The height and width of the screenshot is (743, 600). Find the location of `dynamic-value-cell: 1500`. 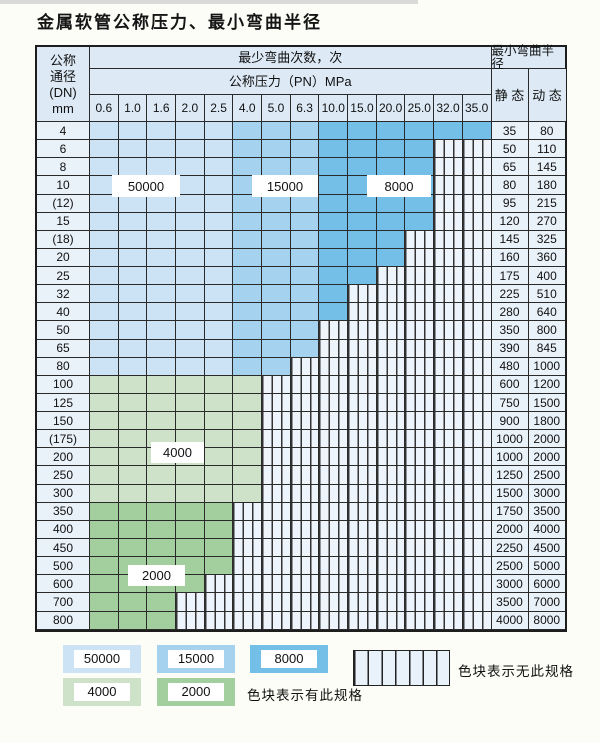

dynamic-value-cell: 1500 is located at coordinates (546, 403).